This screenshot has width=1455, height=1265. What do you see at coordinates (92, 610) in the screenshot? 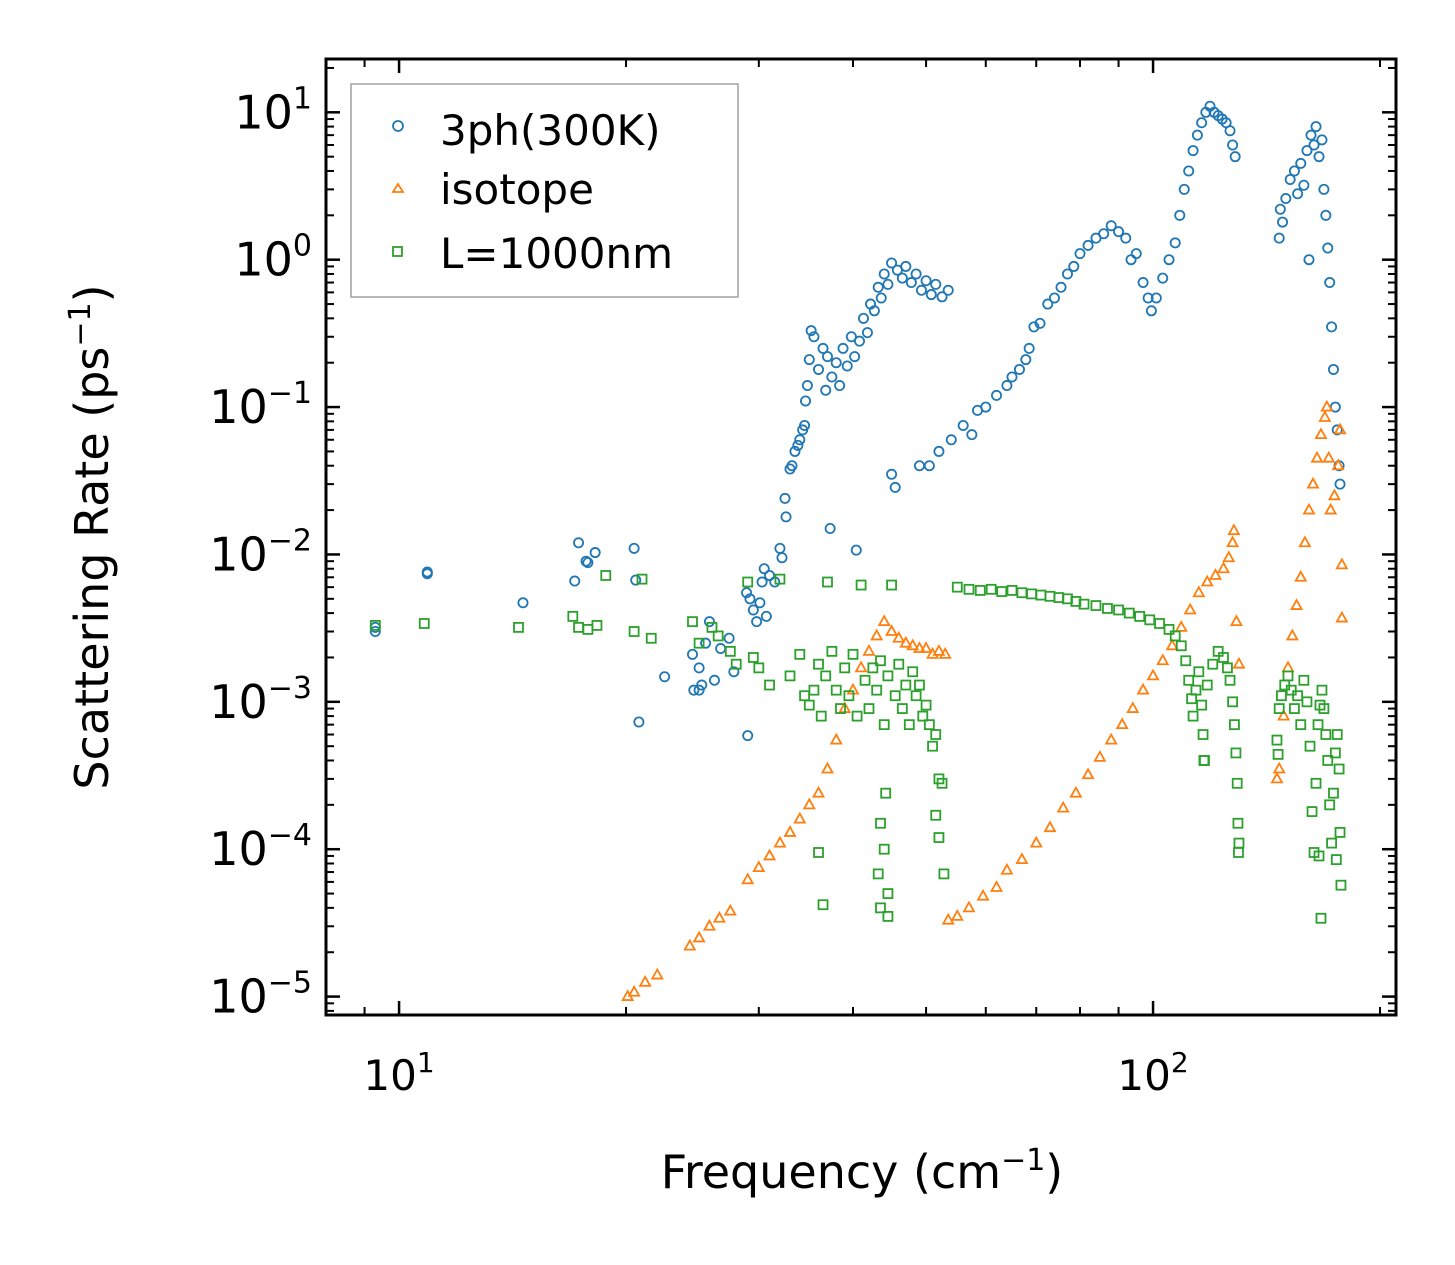
I see `y-axis-label-name: Scattering Rate` at bounding box center [92, 610].